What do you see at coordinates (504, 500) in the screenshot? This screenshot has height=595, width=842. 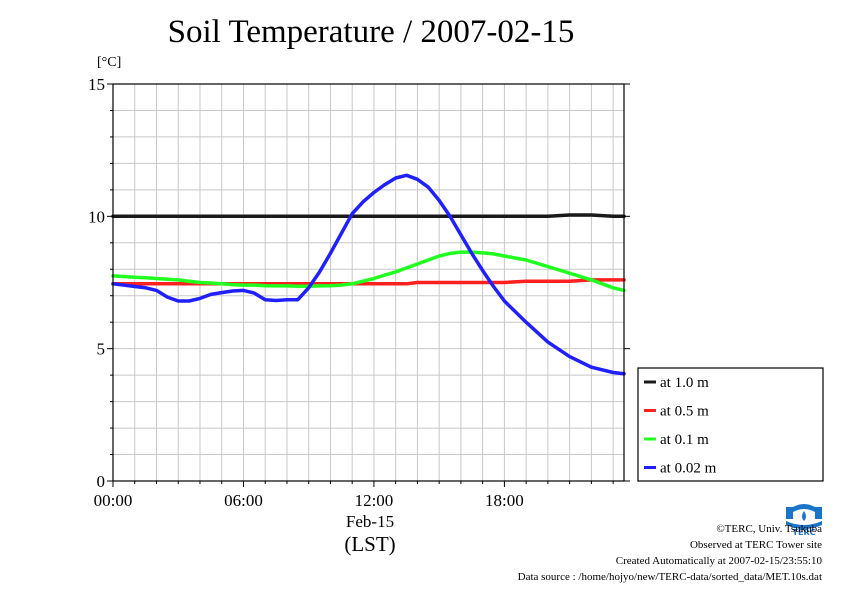 I see `x-tick-label: 18:00` at bounding box center [504, 500].